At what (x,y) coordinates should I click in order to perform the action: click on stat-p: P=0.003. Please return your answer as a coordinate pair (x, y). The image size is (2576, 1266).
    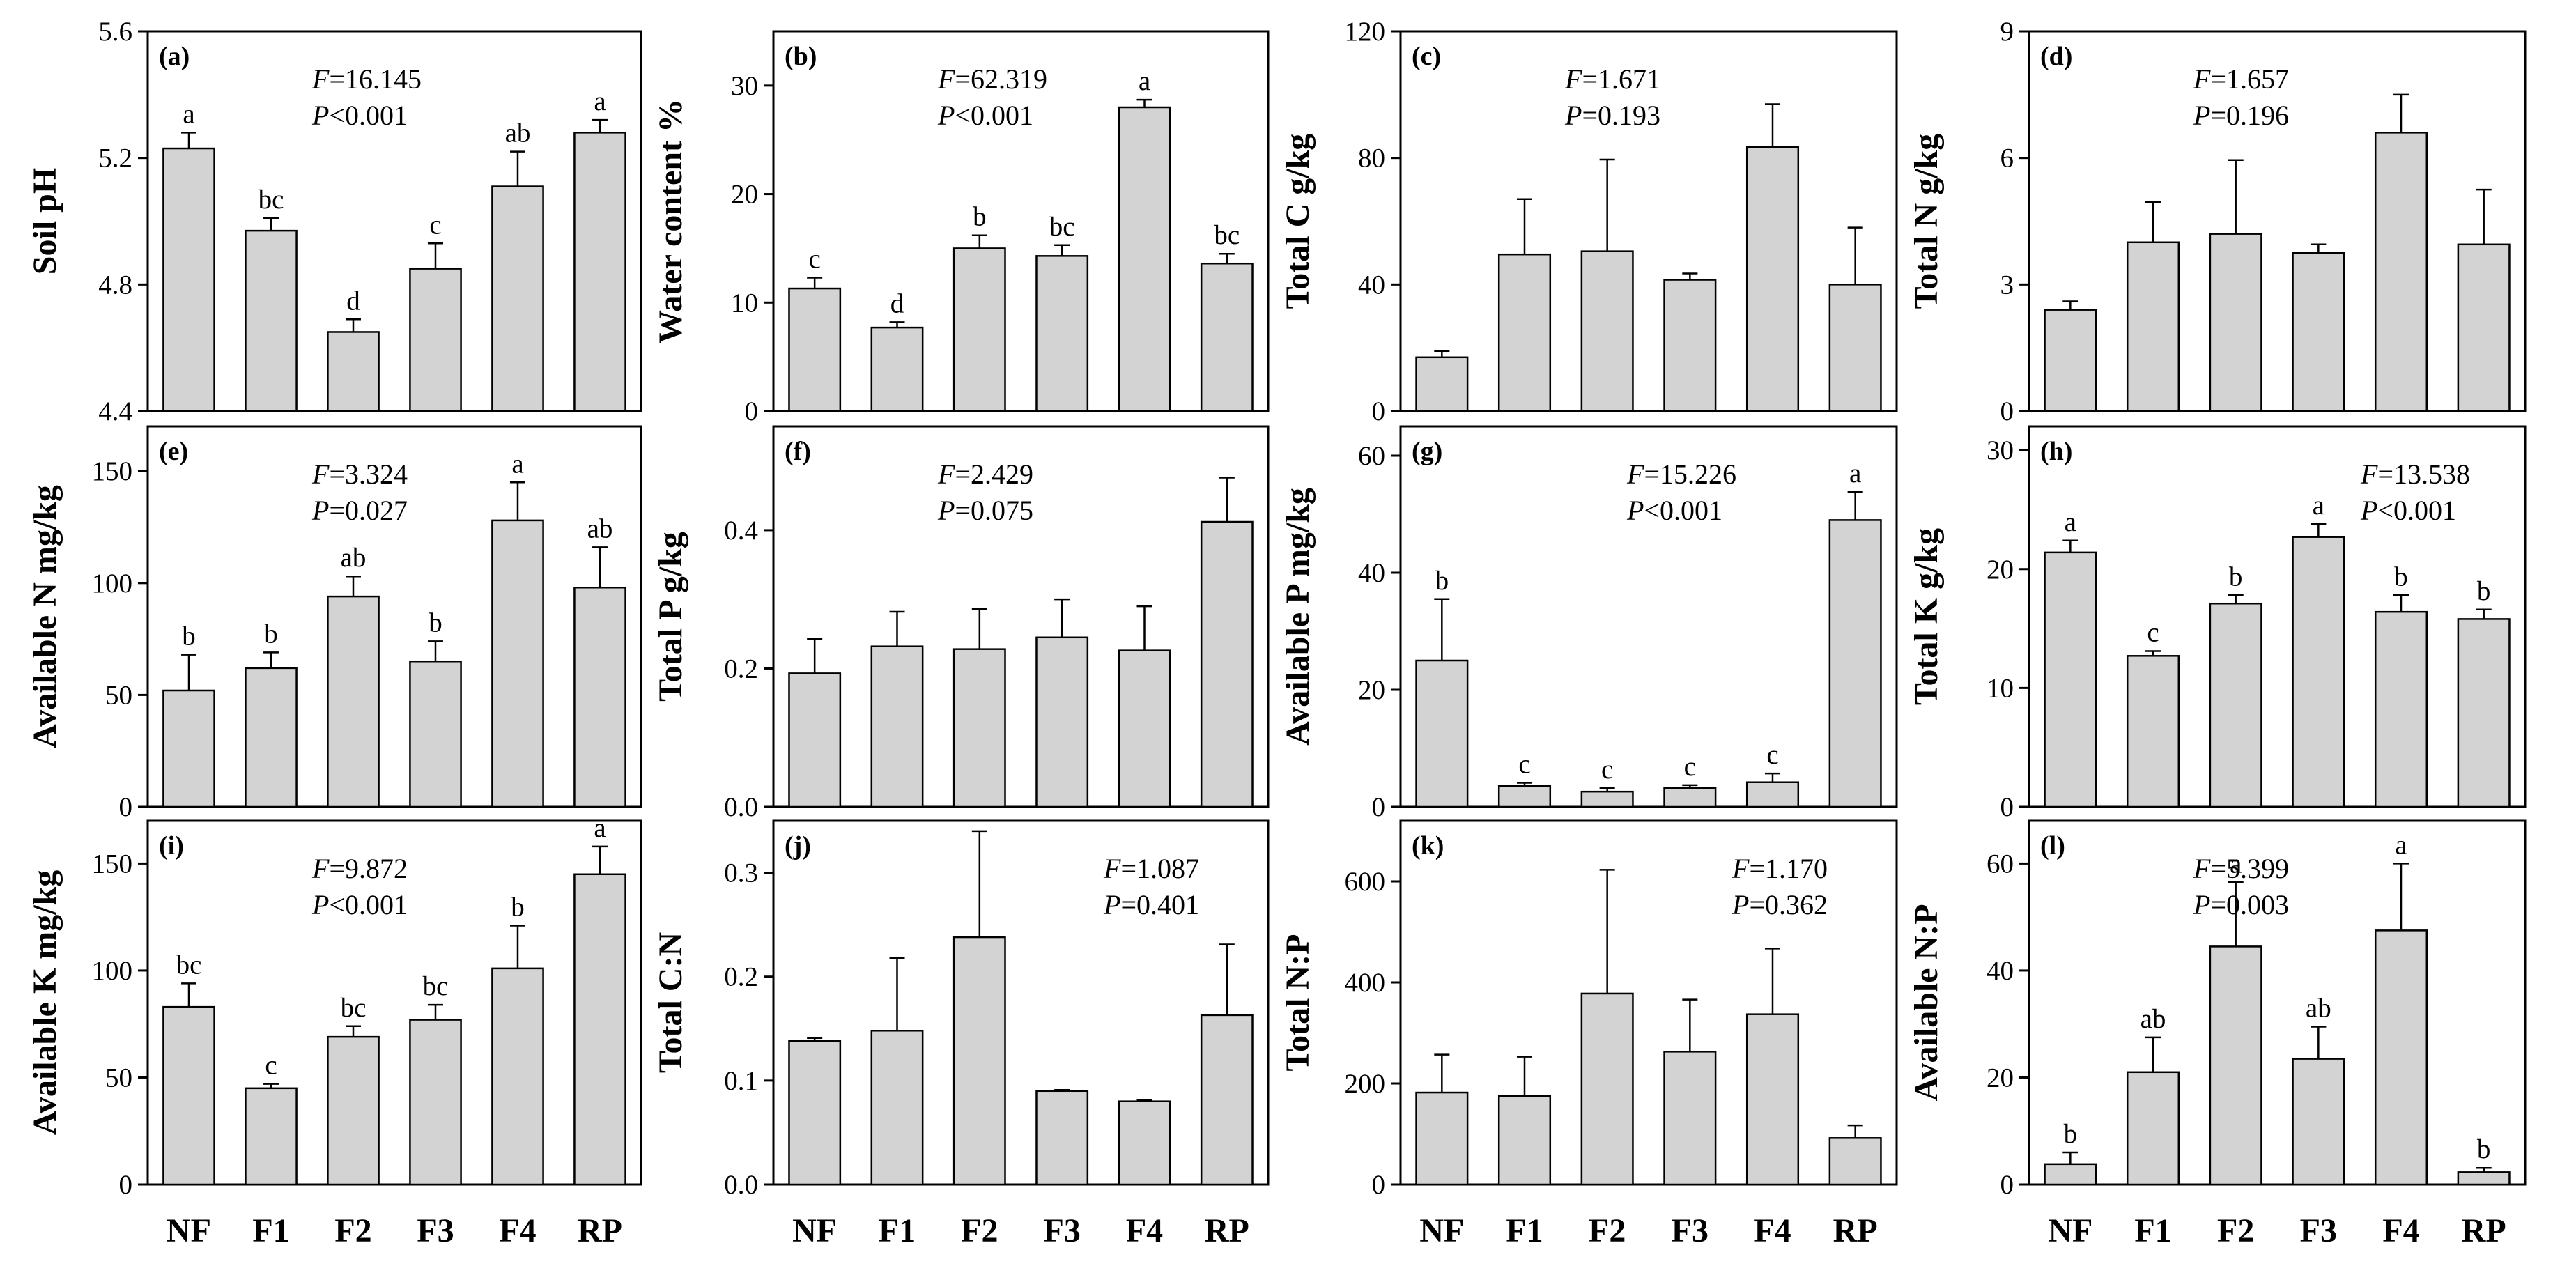
    Looking at the image, I should click on (2241, 904).